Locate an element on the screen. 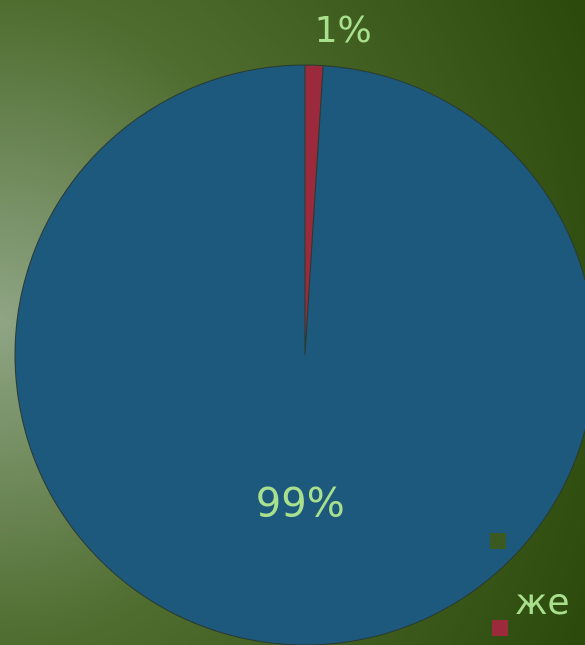  legend-marker is located at coordinates (500, 628).